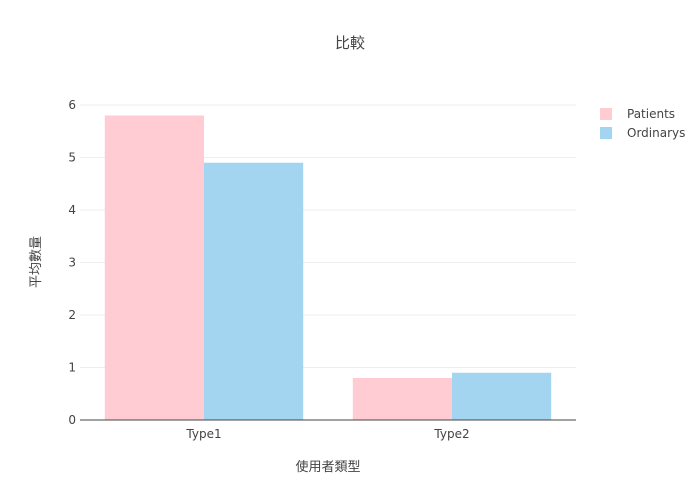  Describe the element at coordinates (606, 133) in the screenshot. I see `legend-swatch-ordinarys` at that location.